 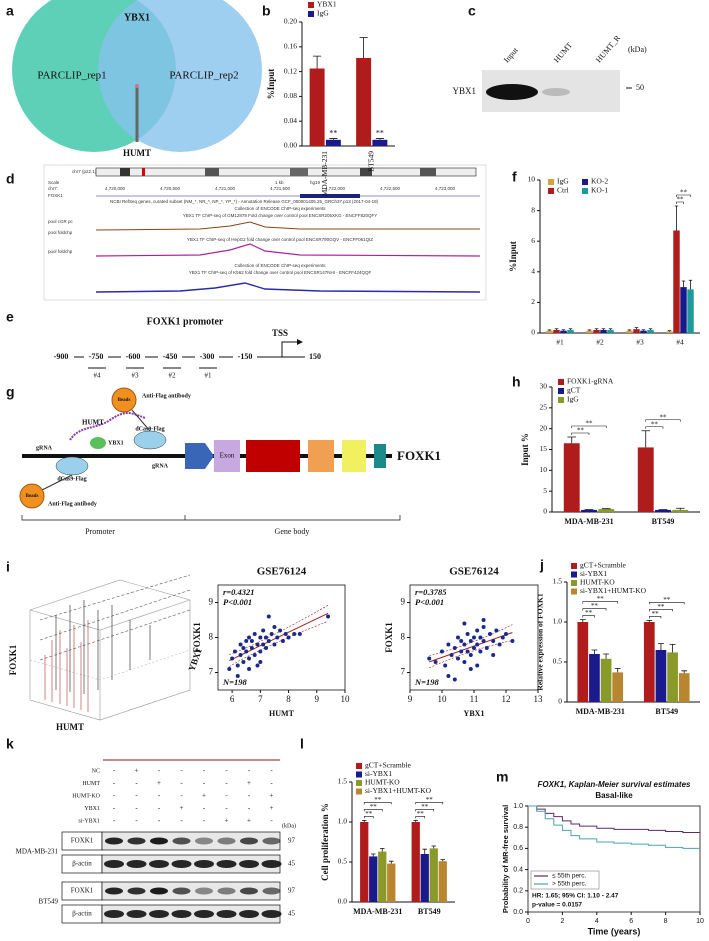 I want to click on region-label: Gene body, so click(x=292, y=531).